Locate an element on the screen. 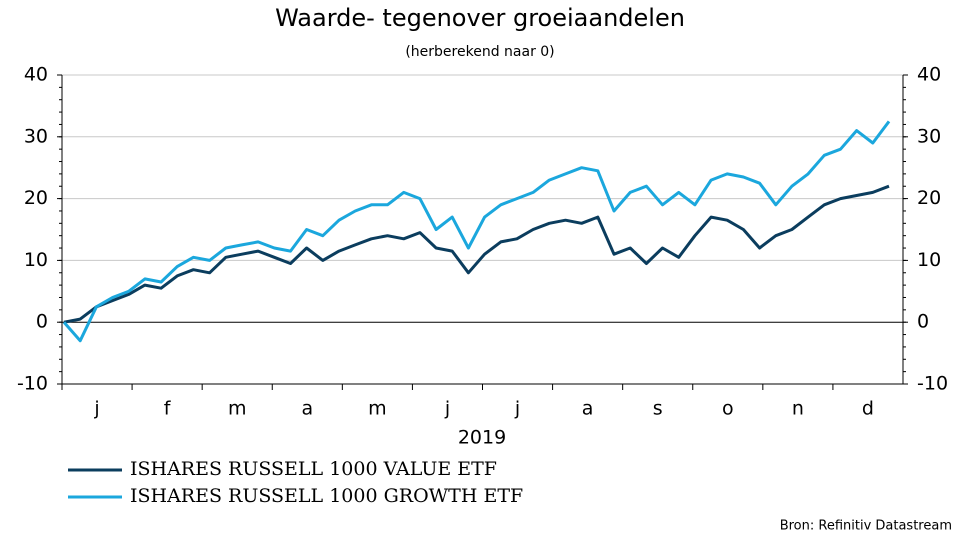 Image resolution: width=960 pixels, height=540 pixels. x-tick-label: o is located at coordinates (728, 409).